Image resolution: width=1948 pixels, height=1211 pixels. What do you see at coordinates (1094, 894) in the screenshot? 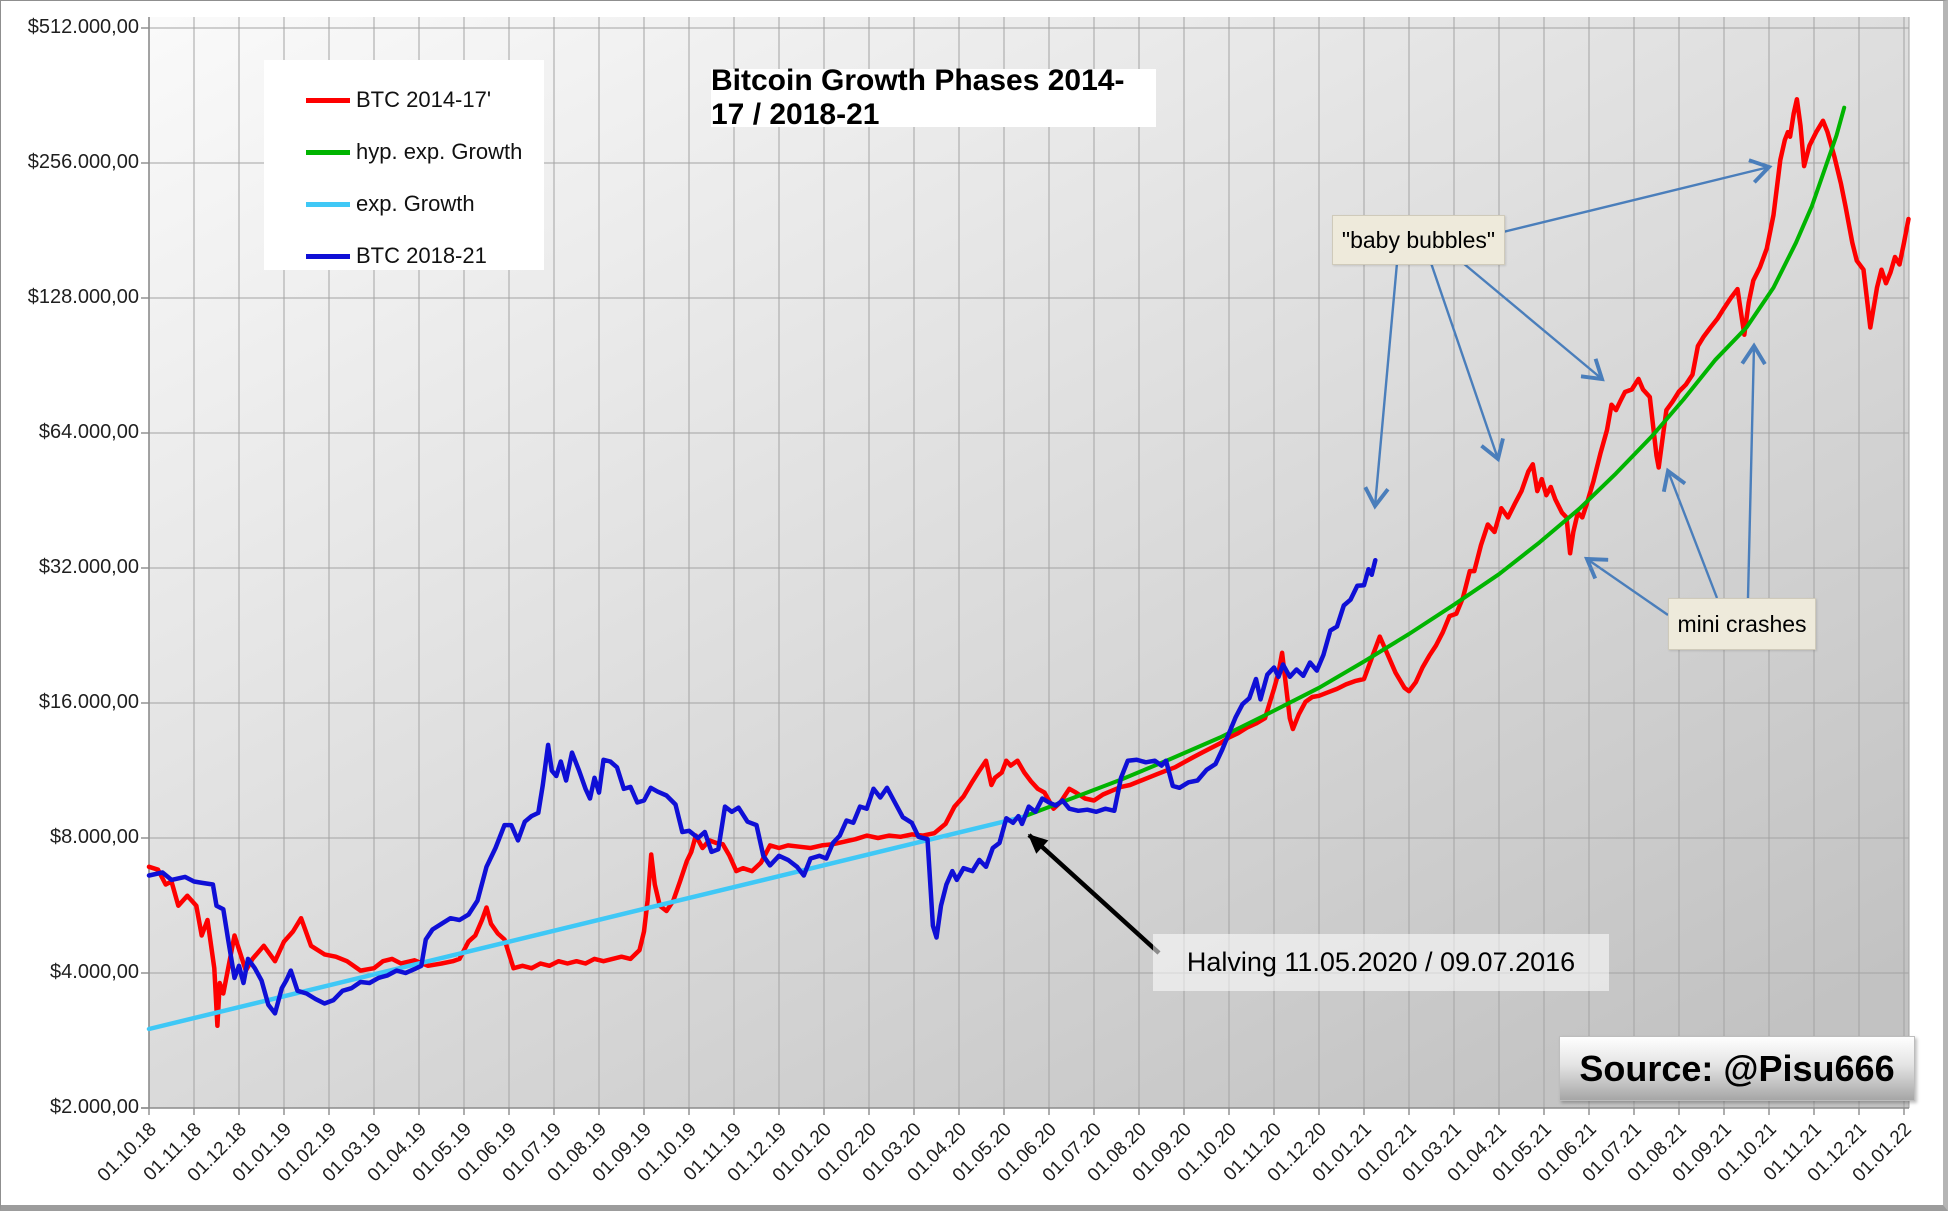
I see `halving-arrow` at bounding box center [1094, 894].